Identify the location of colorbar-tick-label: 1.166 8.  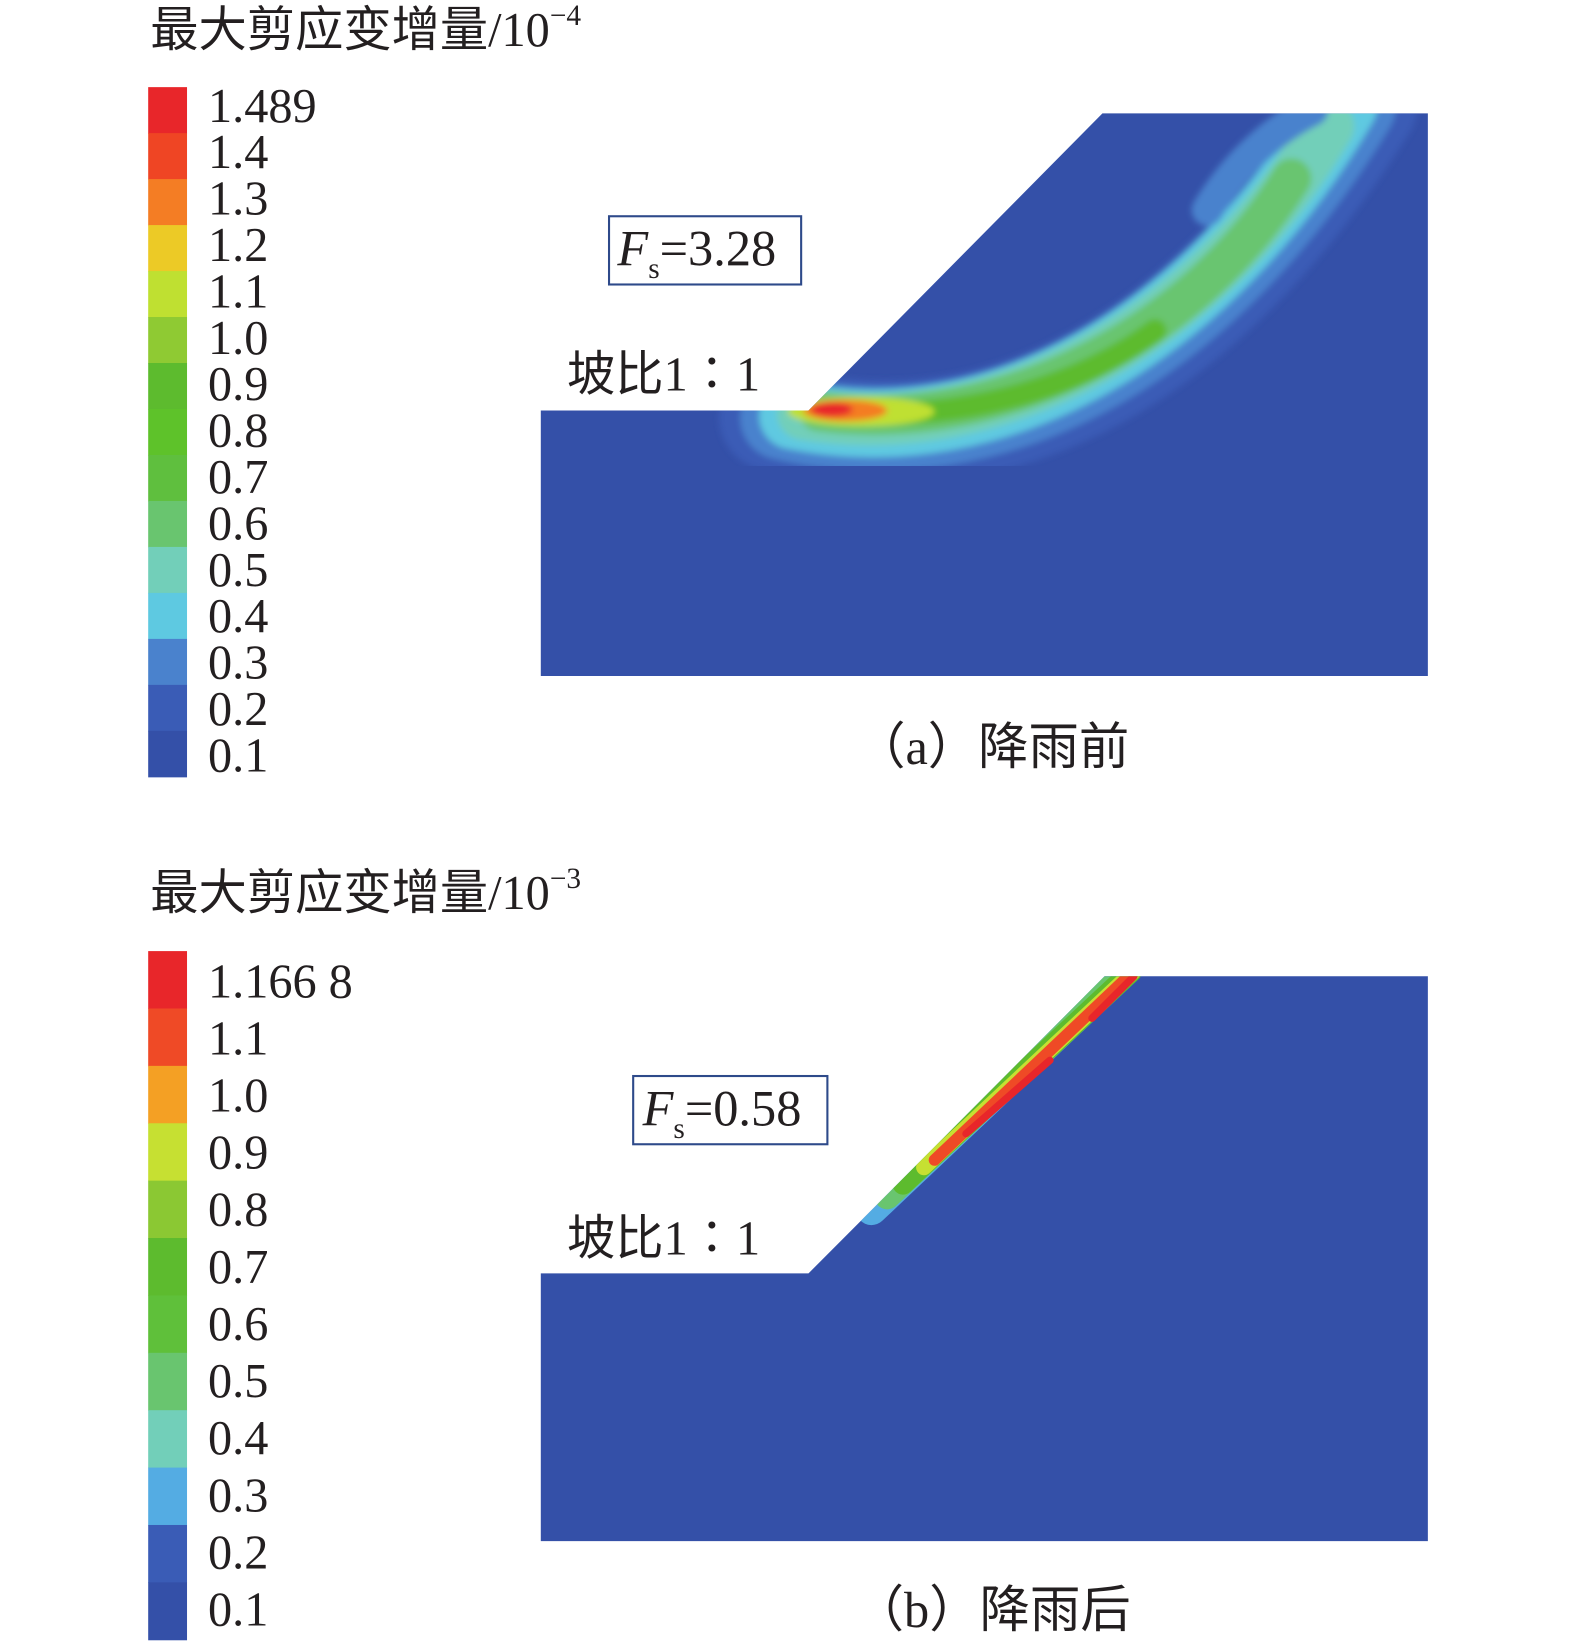
(280, 981).